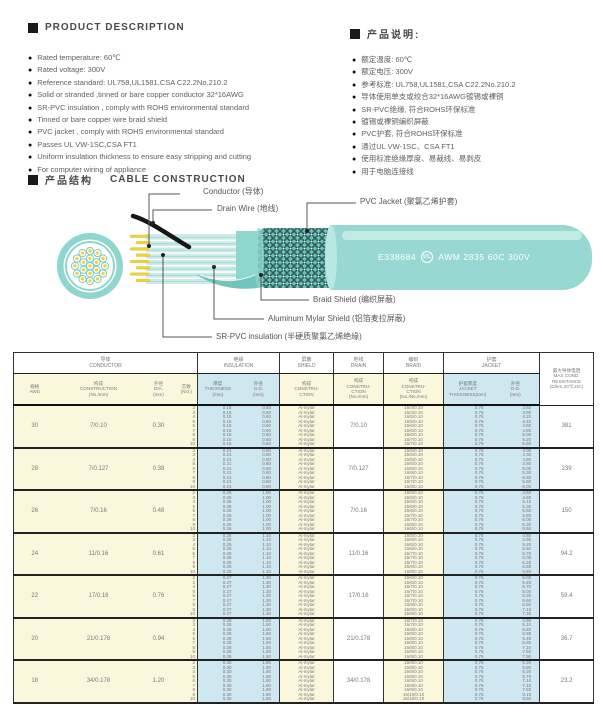  Describe the element at coordinates (98, 597) in the screenshot. I see `conductor-construction-cell: 17/0.16` at that location.